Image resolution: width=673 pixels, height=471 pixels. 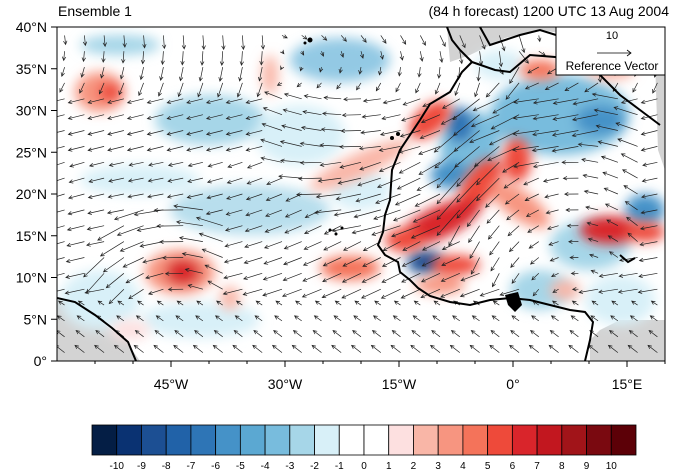 What do you see at coordinates (459, 45) in the screenshot?
I see `coast-iberia` at bounding box center [459, 45].